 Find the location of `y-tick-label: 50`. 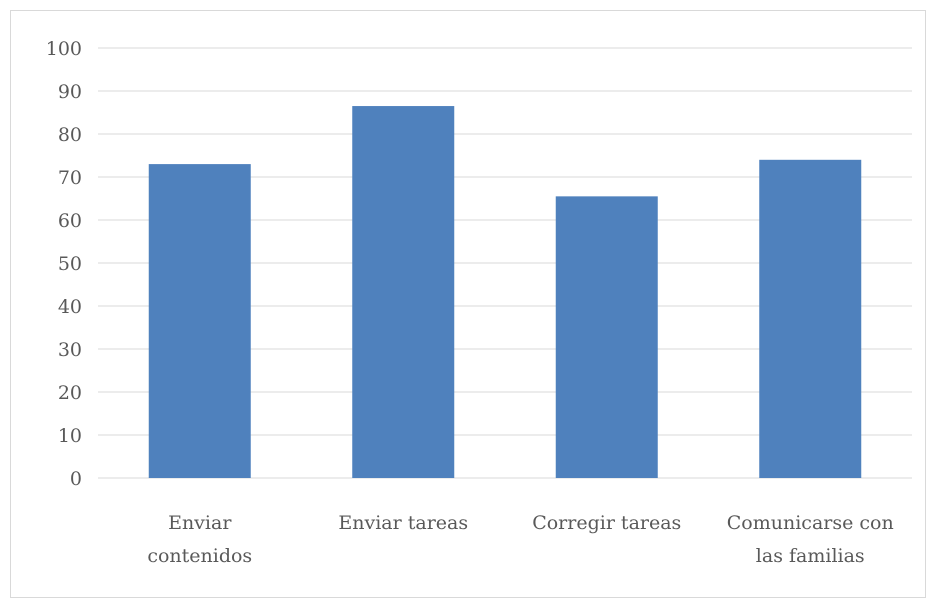

y-tick-label: 50 is located at coordinates (70, 264).